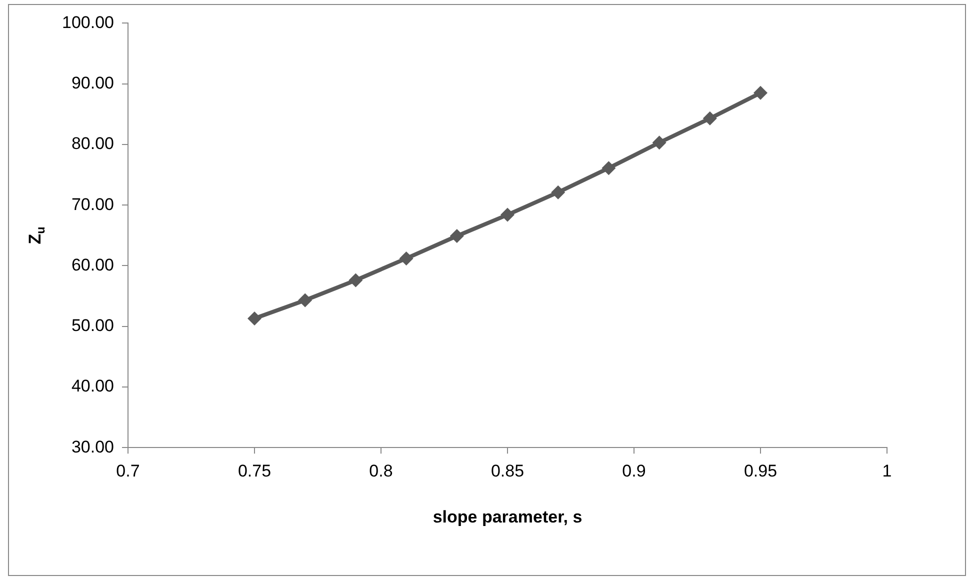 The height and width of the screenshot is (582, 972). What do you see at coordinates (761, 470) in the screenshot?
I see `x-tick-label: 0.95` at bounding box center [761, 470].